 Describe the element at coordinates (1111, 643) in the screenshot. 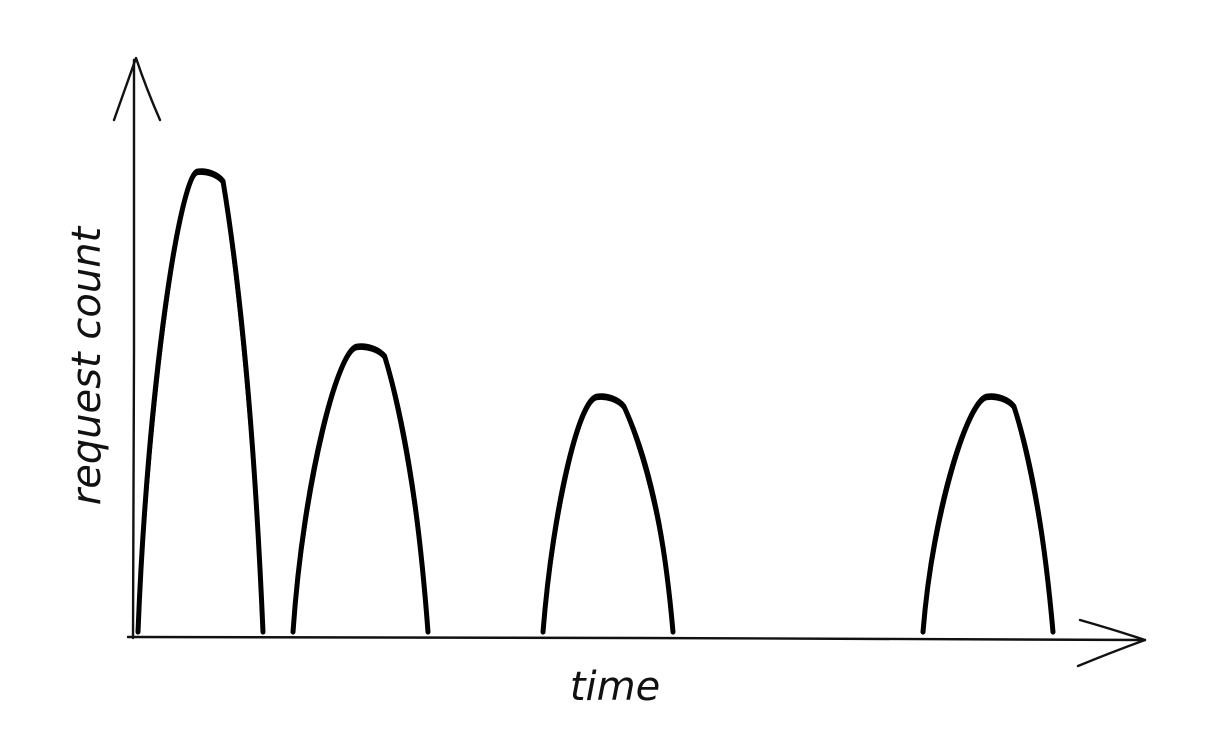

I see `x-axis-arrowhead` at that location.